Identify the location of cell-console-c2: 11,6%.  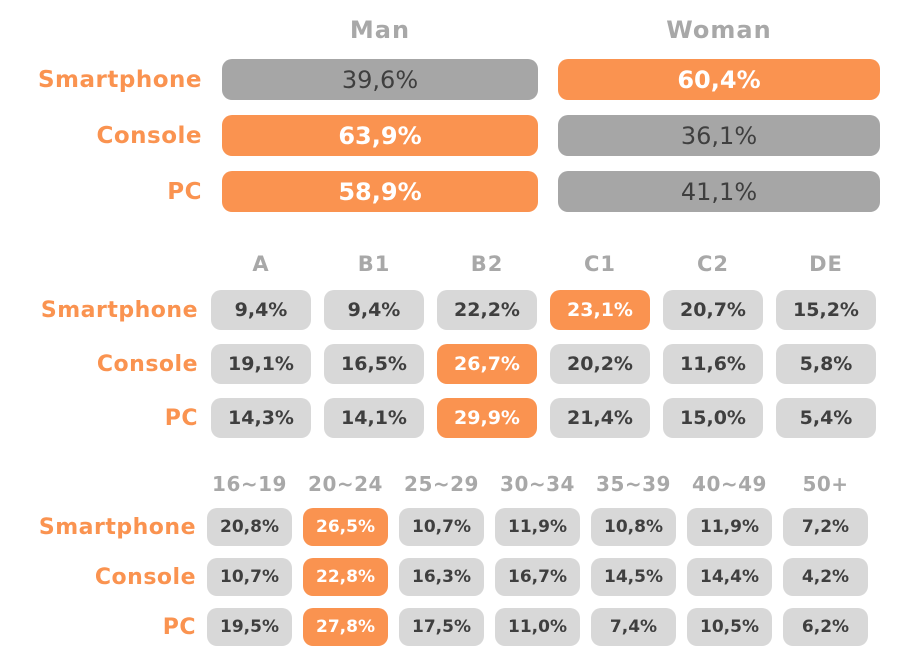
(713, 364).